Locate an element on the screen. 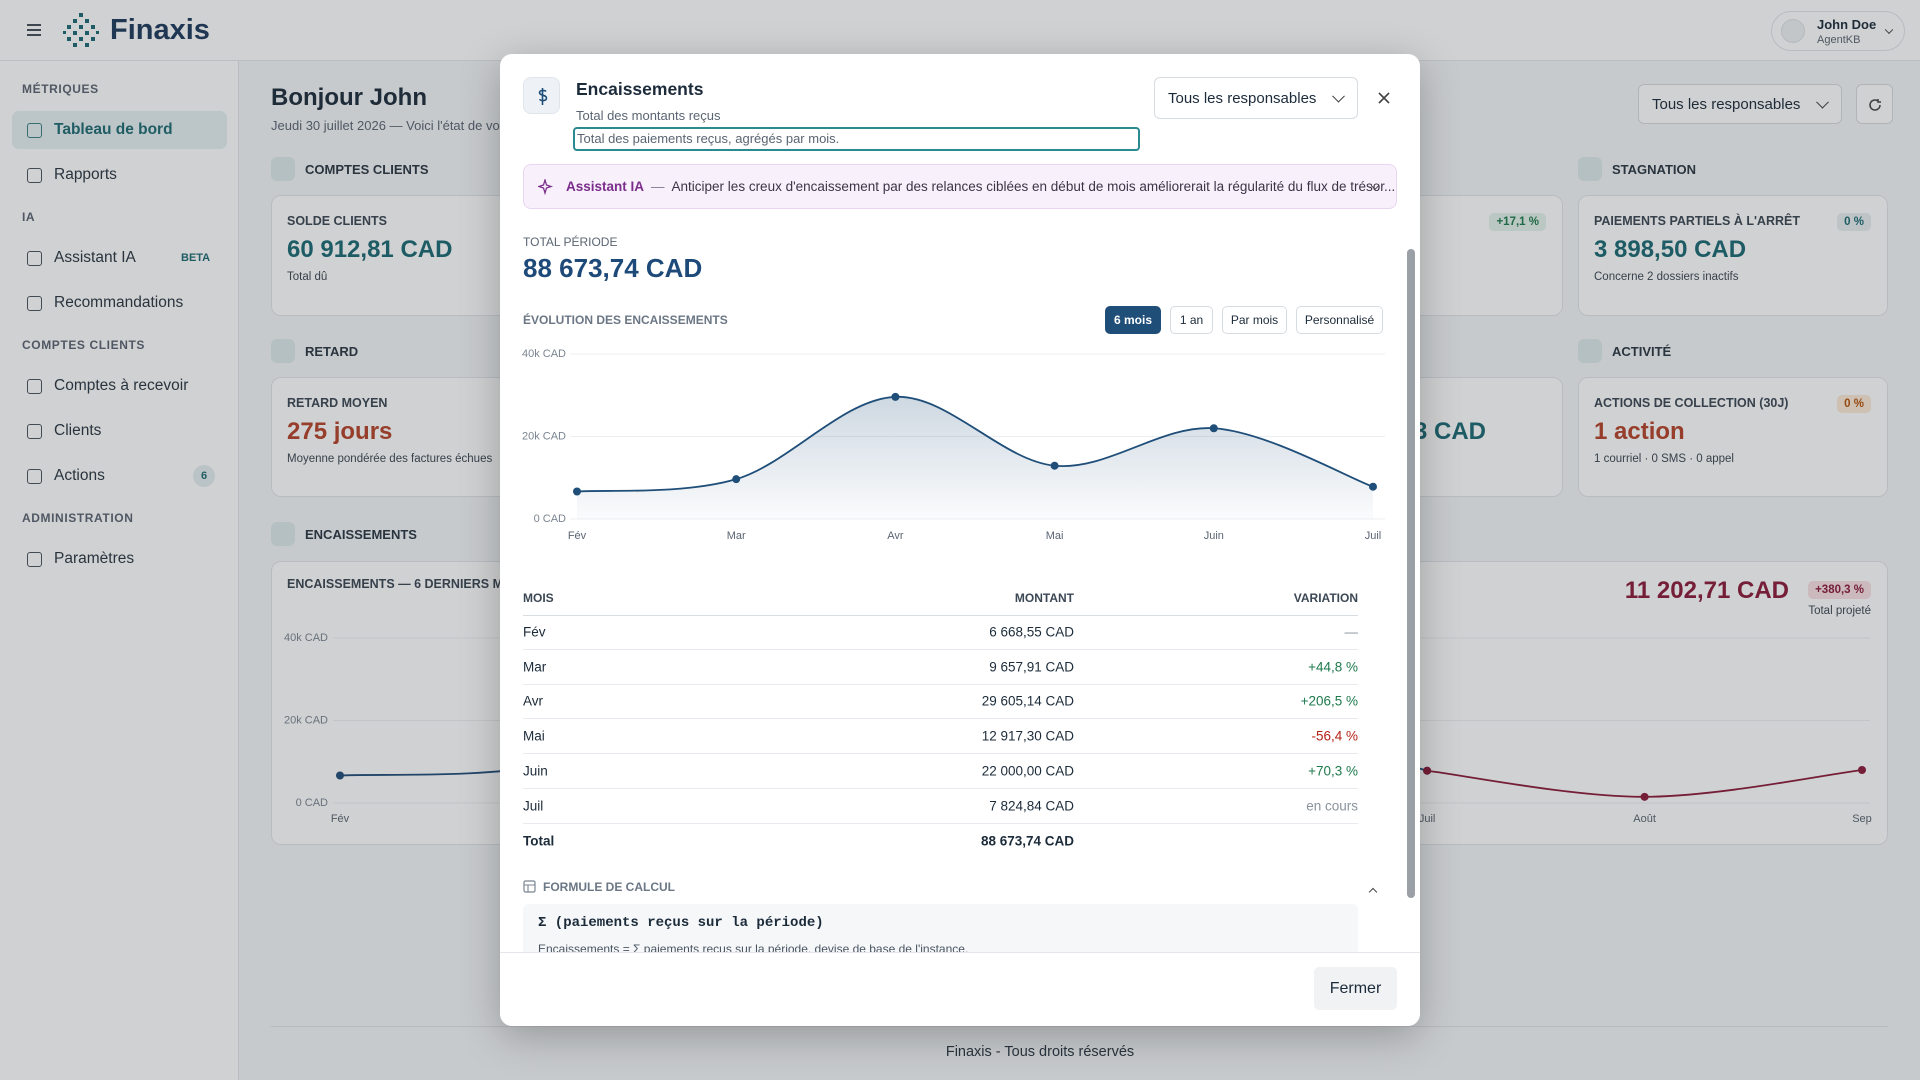 The width and height of the screenshot is (1920, 1080). nav-item: Rapports is located at coordinates (119, 175).